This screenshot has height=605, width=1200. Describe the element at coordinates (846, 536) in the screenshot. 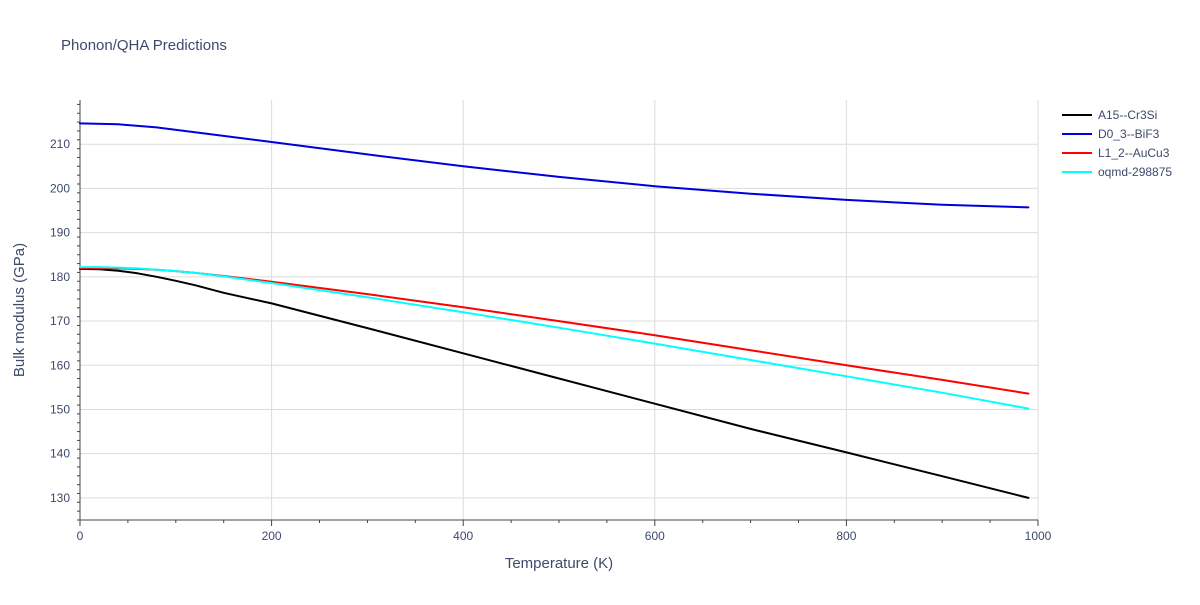

I see `x-tick-label: 800` at that location.